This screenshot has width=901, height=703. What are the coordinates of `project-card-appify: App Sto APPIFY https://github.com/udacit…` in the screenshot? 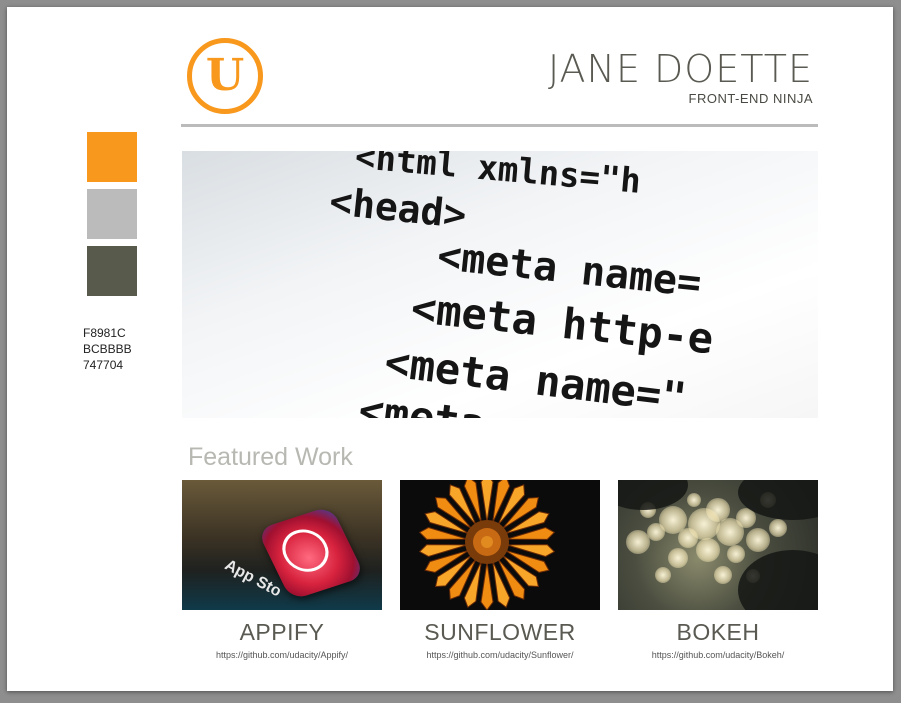 It's located at (282, 570).